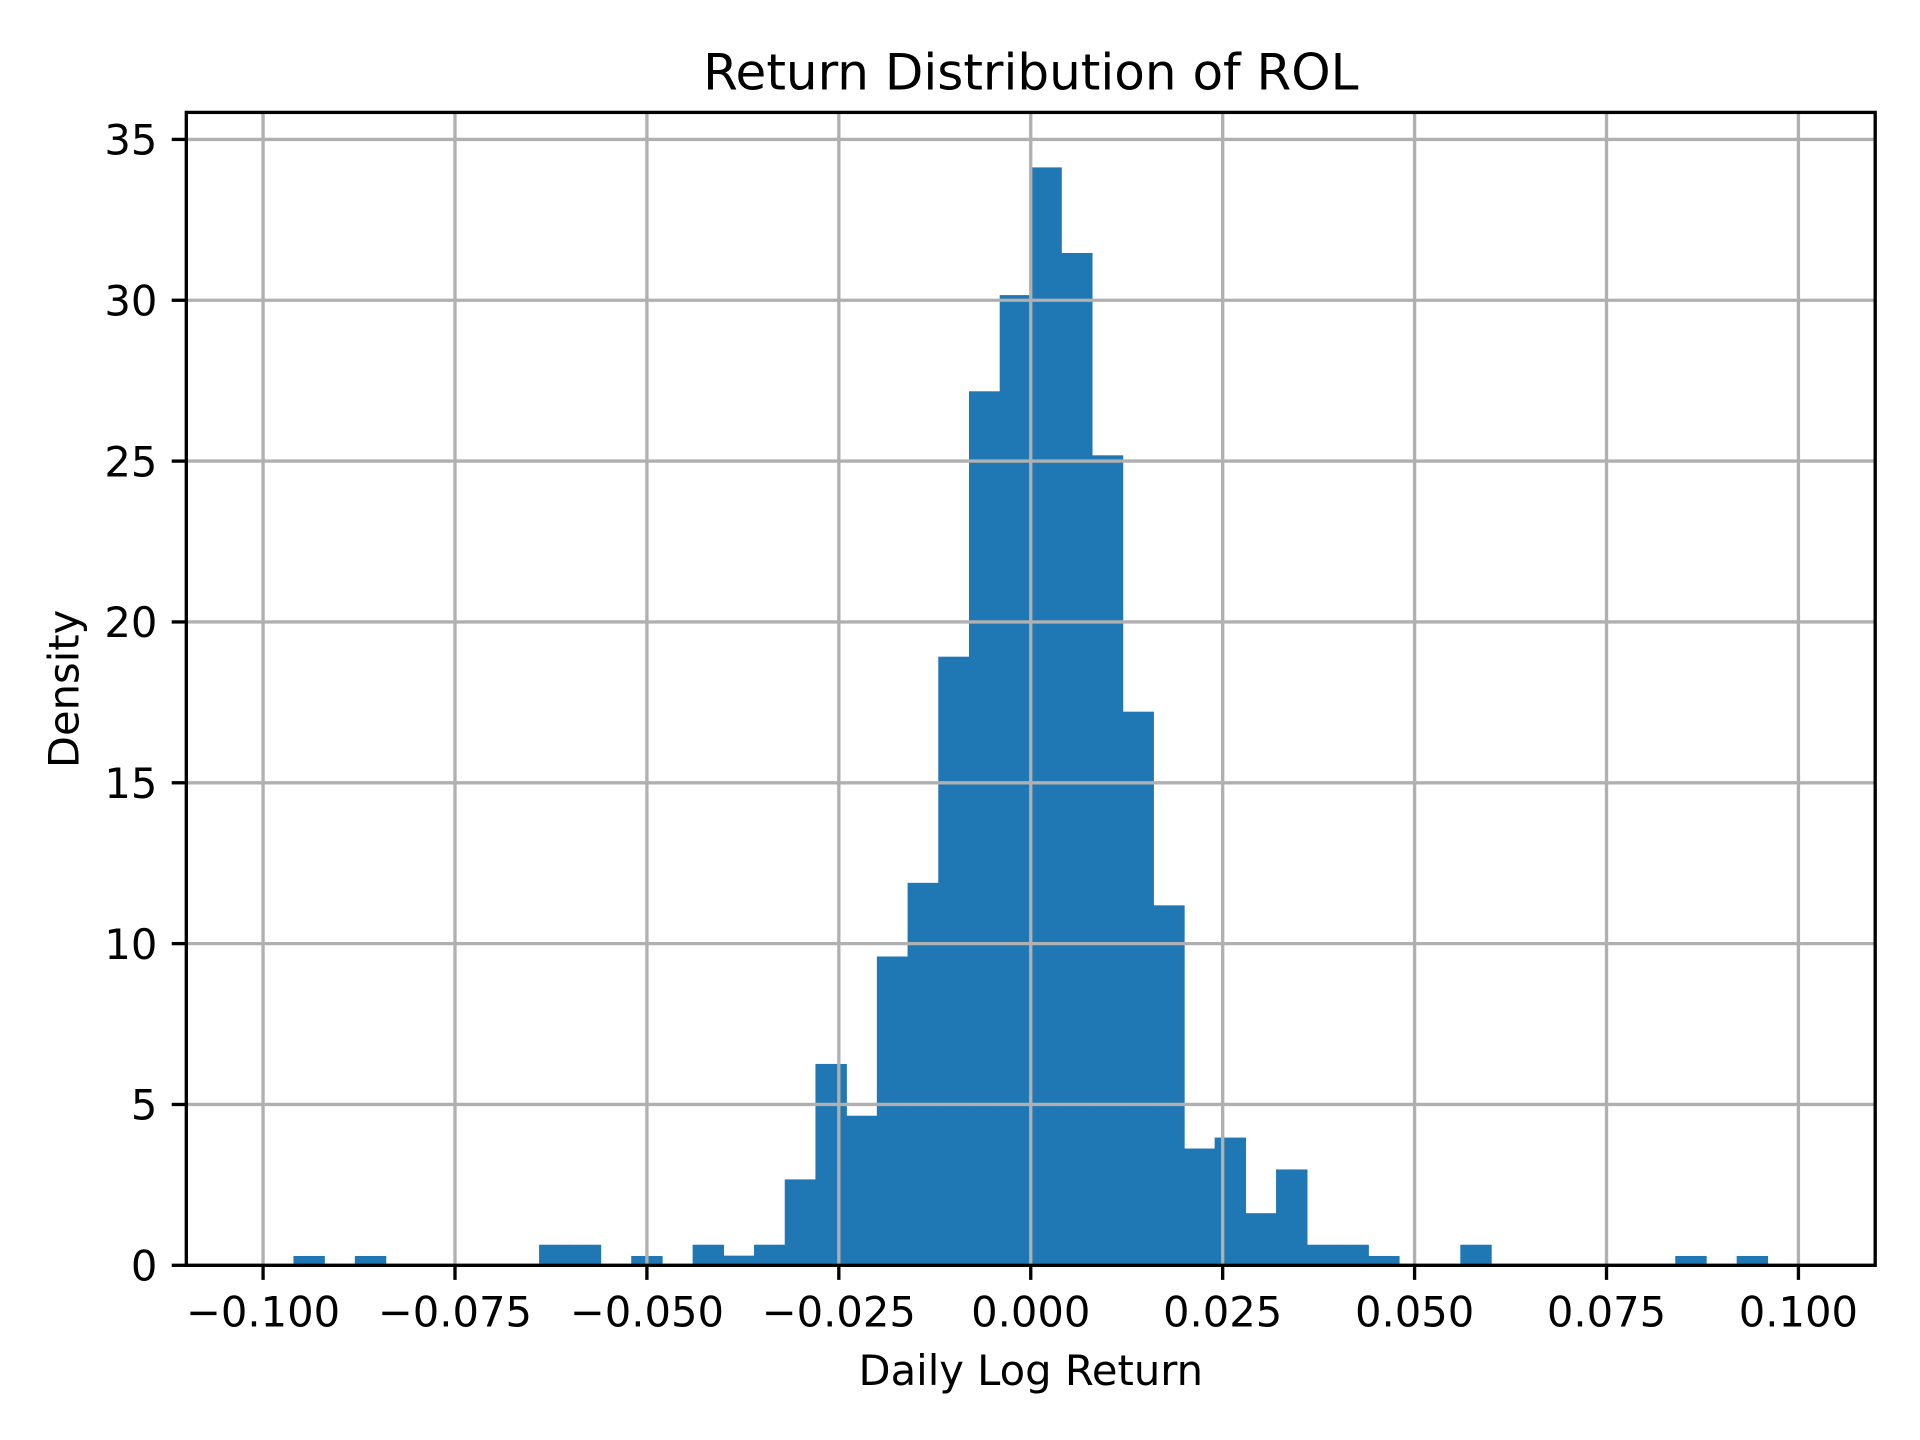 This screenshot has width=1920, height=1440. What do you see at coordinates (839, 1311) in the screenshot?
I see `x-tick-label: −0.025` at bounding box center [839, 1311].